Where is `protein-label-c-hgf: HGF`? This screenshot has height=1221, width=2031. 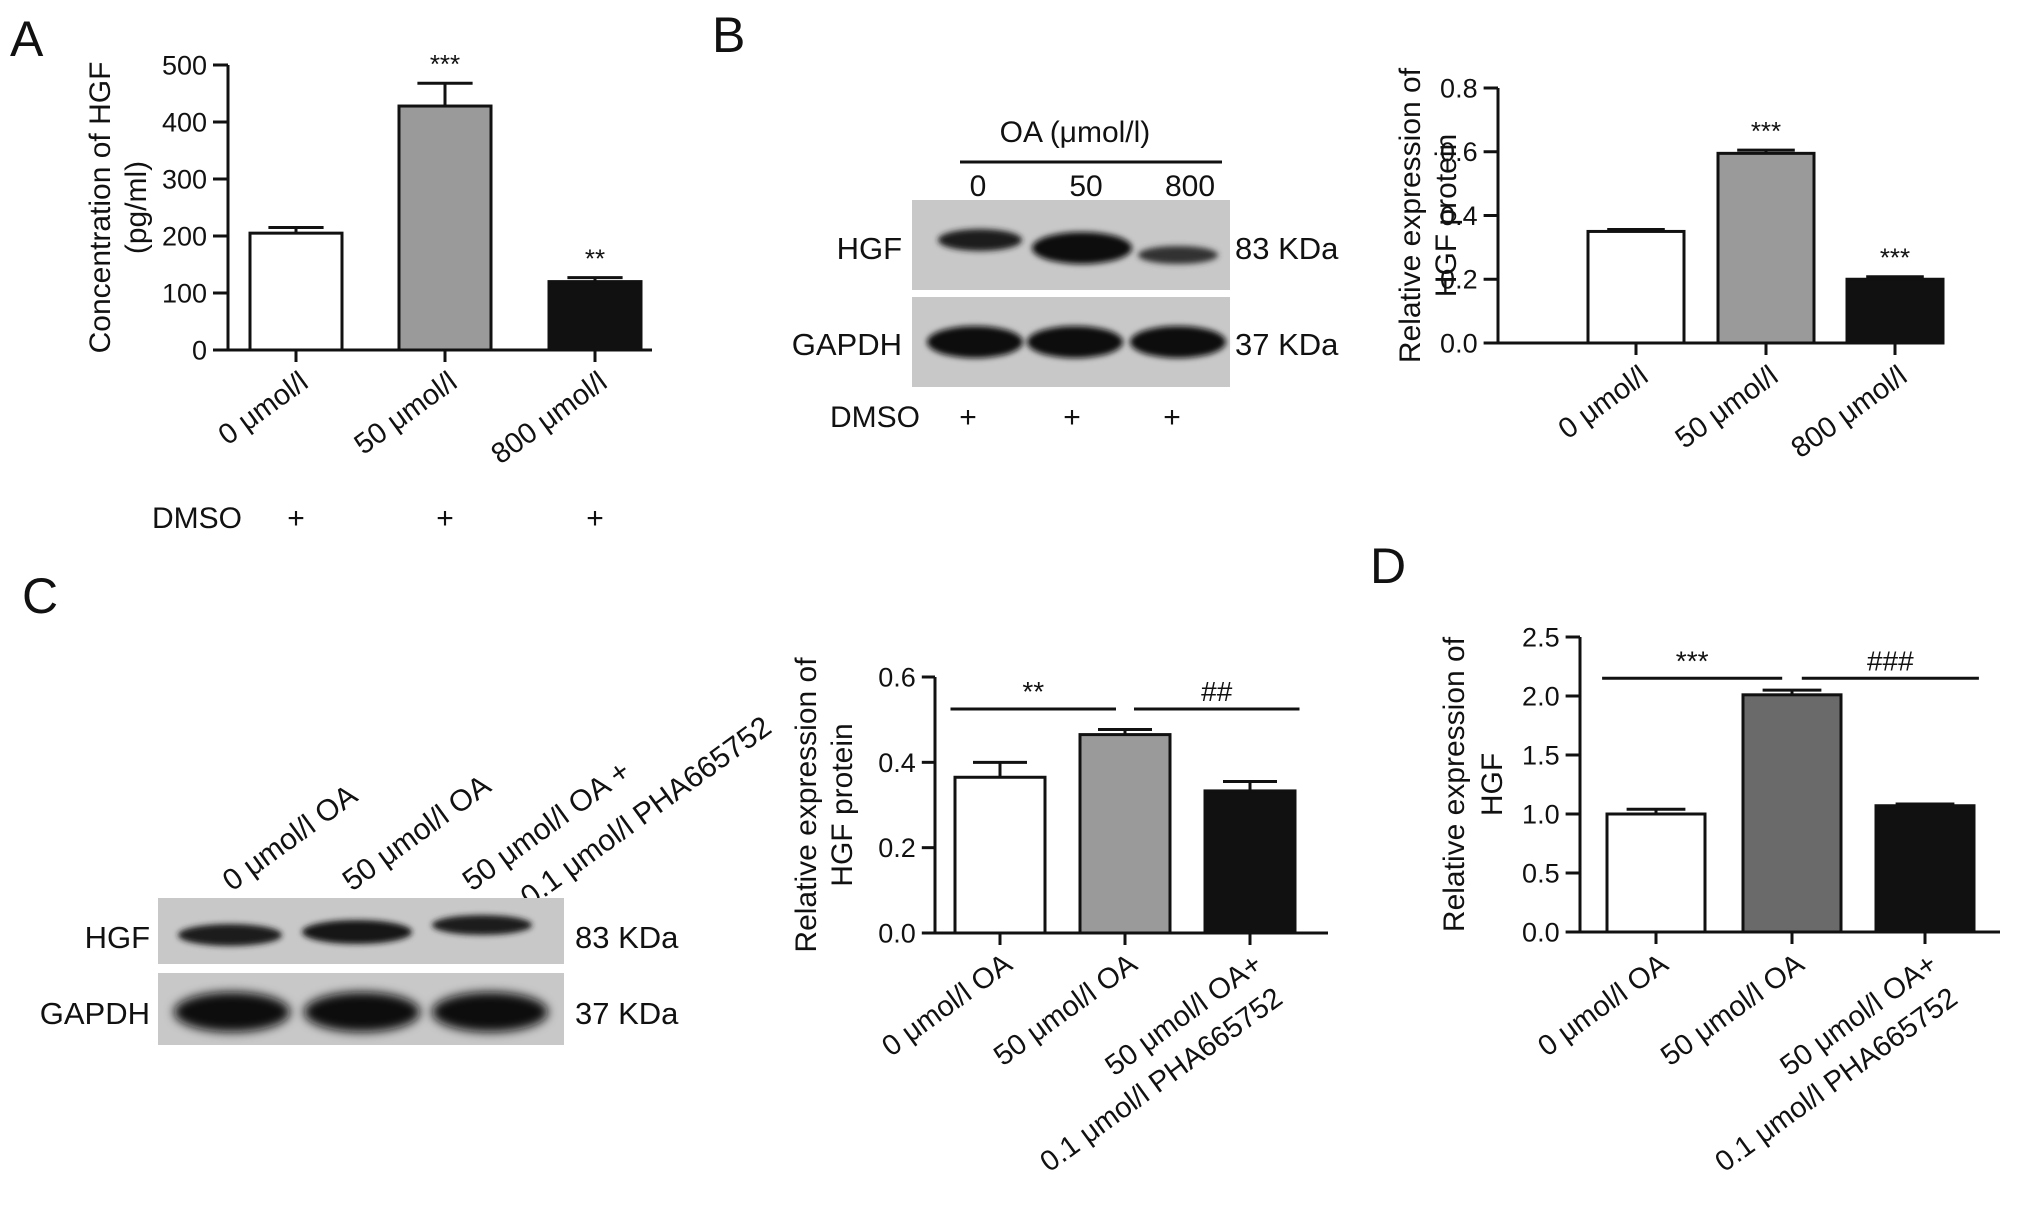
protein-label-c-hgf: HGF is located at coordinates (117, 937).